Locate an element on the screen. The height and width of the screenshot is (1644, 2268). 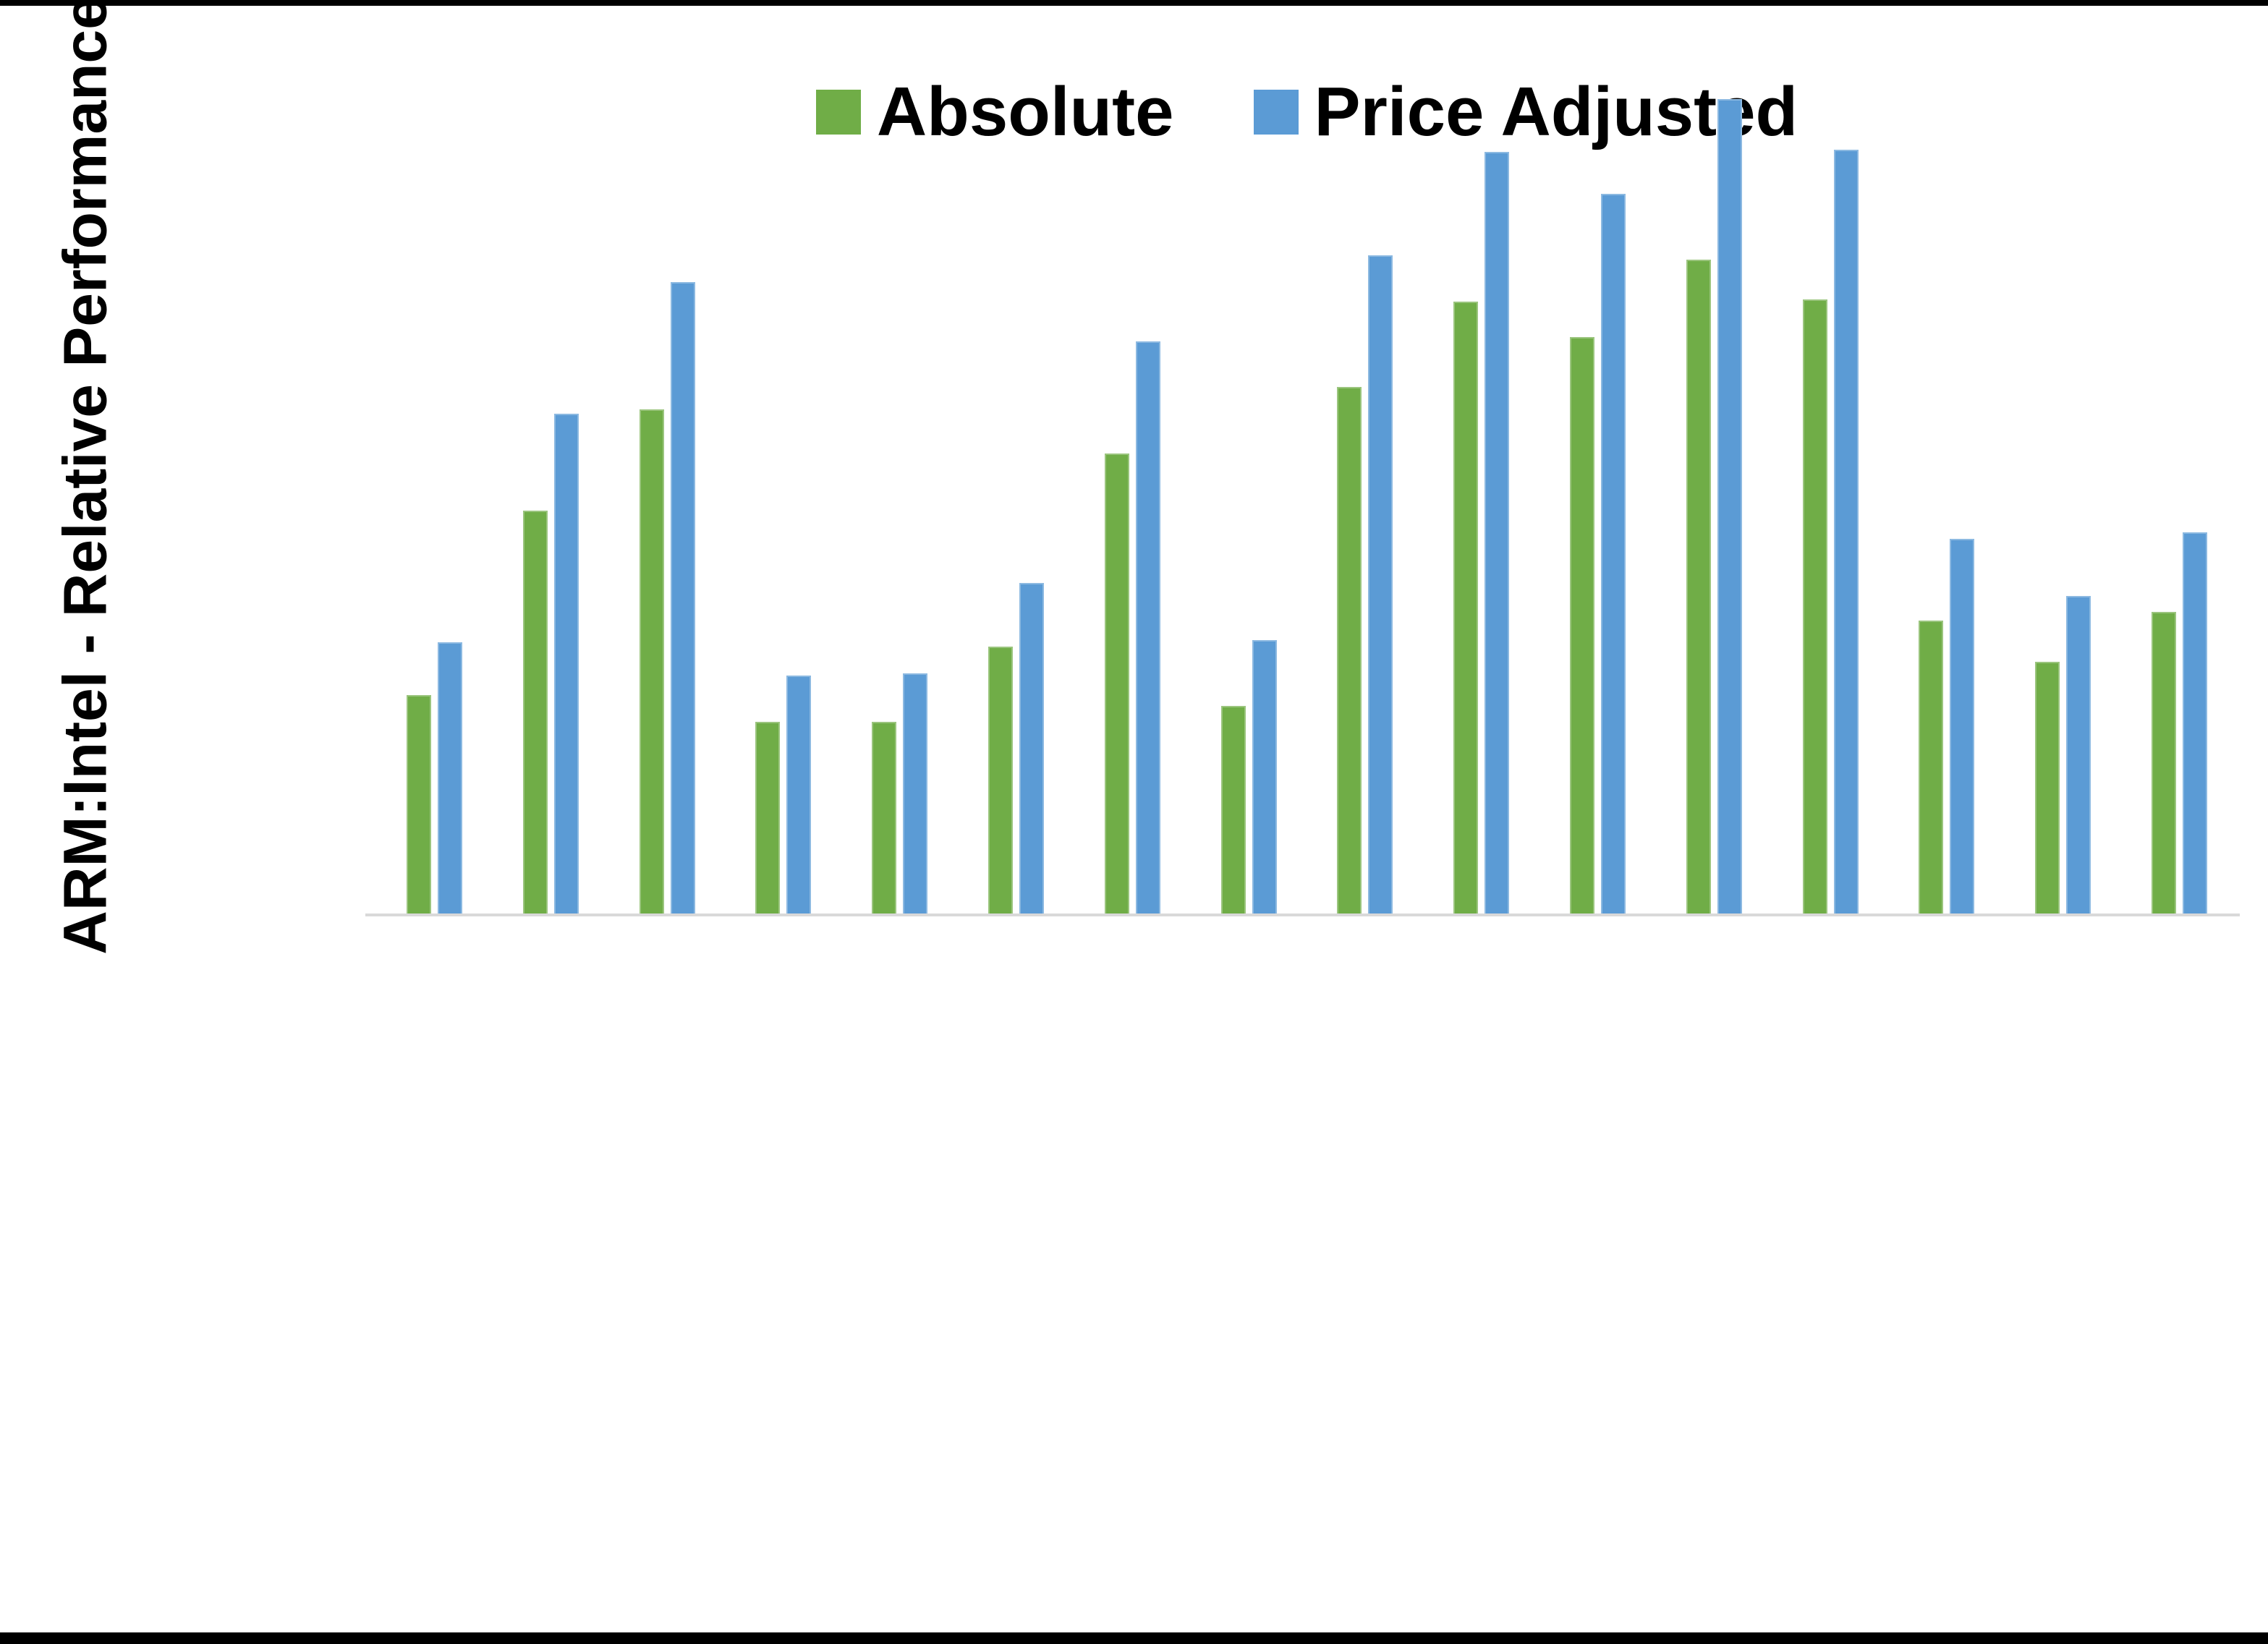
bar-absolute-deflate-default is located at coordinates (651, 662).